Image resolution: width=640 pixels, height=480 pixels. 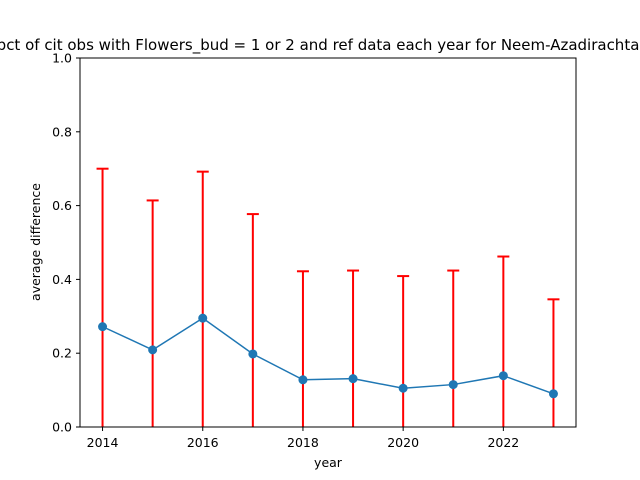 What do you see at coordinates (62, 131) in the screenshot?
I see `y-tick-label-0.8: 0.8` at bounding box center [62, 131].